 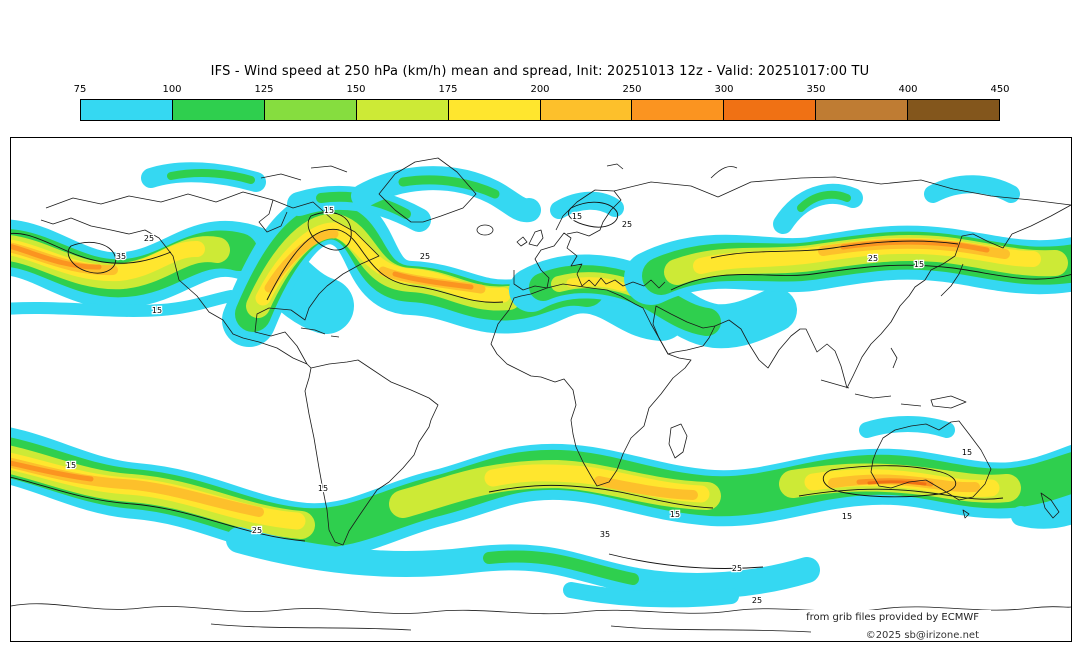 What do you see at coordinates (724, 89) in the screenshot?
I see `colorbar-tick: 300` at bounding box center [724, 89].